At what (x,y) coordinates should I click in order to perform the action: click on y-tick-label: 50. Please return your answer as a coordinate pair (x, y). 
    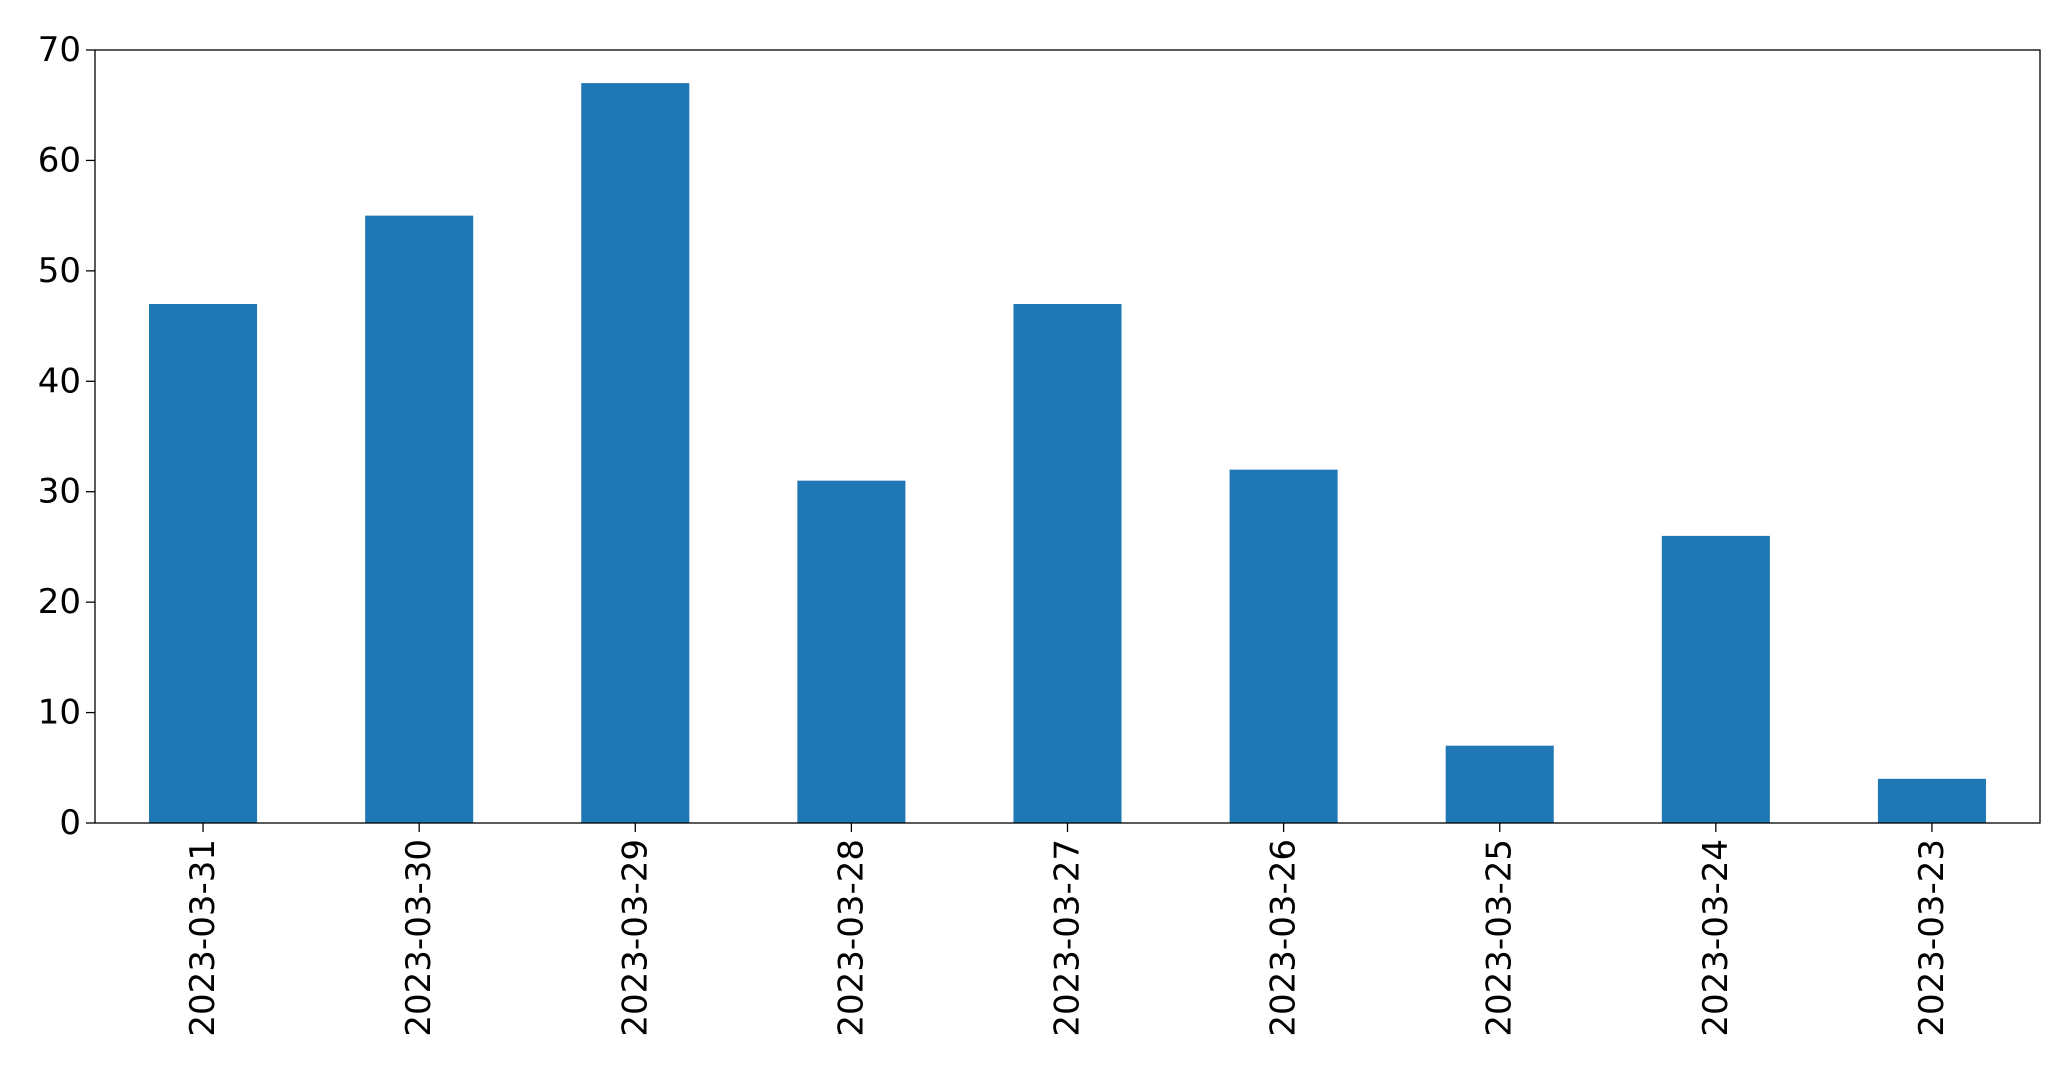
    Looking at the image, I should click on (59, 271).